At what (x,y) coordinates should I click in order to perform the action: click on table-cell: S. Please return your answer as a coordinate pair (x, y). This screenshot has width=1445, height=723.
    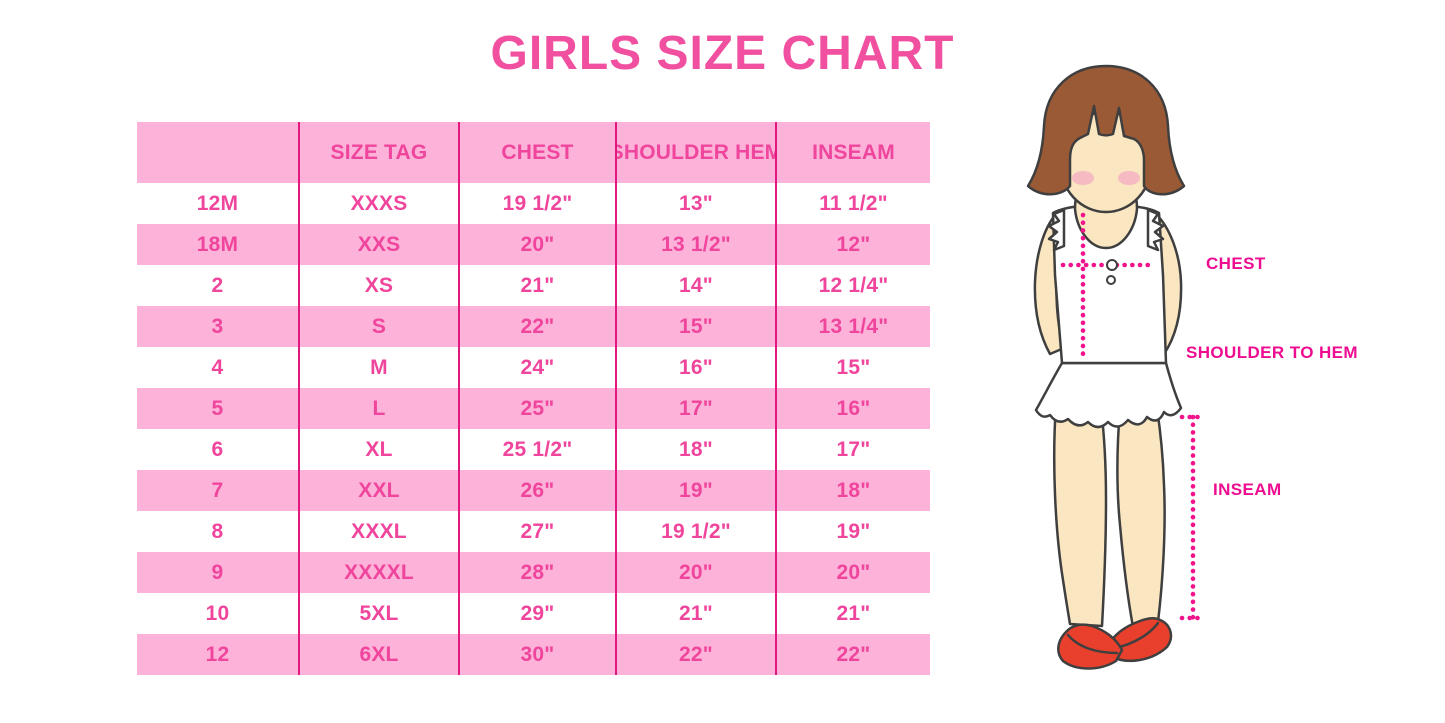
    Looking at the image, I should click on (378, 326).